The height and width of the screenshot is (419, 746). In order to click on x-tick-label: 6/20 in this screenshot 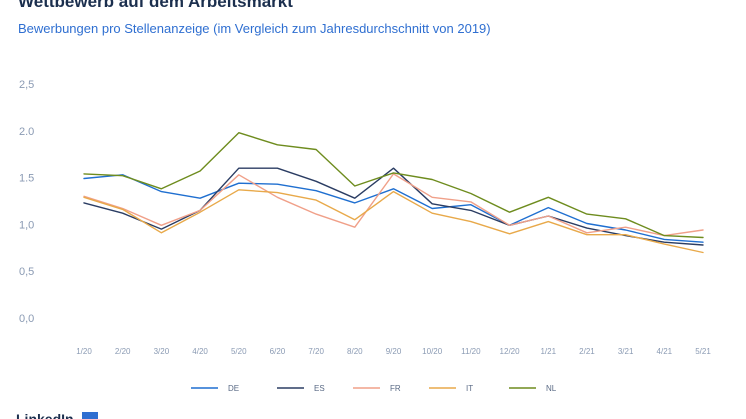, I will do `click(278, 351)`.